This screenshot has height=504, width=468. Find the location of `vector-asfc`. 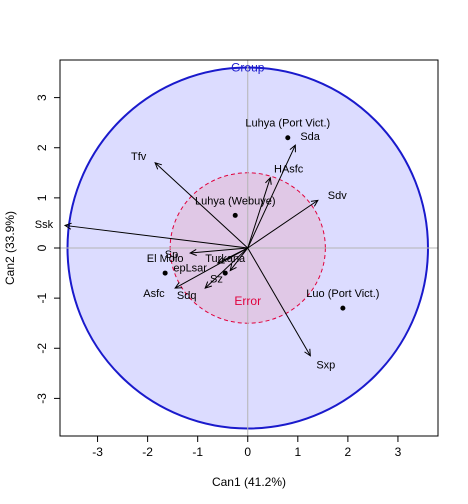

vector-asfc is located at coordinates (211, 268).